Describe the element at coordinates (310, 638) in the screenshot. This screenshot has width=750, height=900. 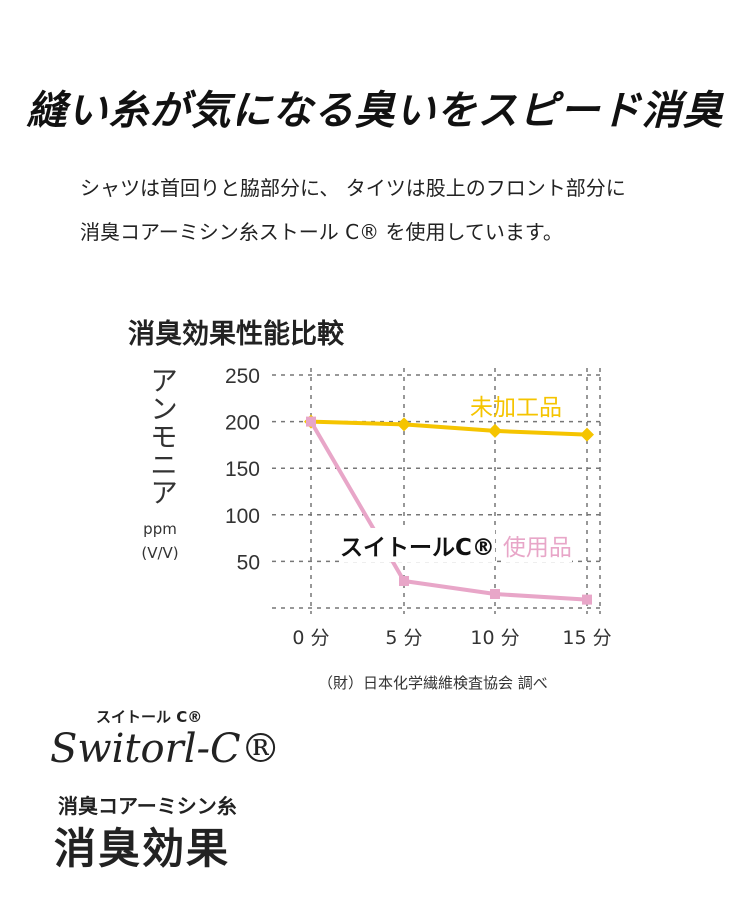
I see `x-tick-label: 0 分` at that location.